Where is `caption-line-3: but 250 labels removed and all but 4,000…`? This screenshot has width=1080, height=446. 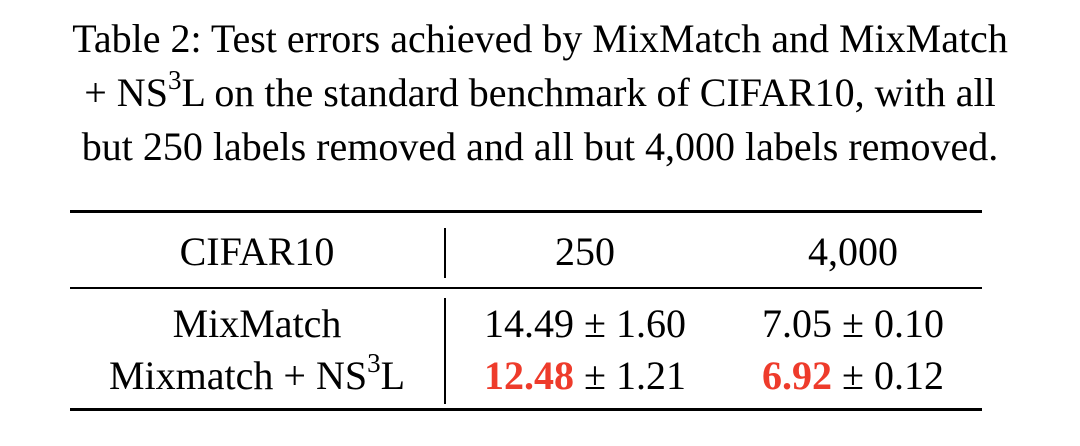
caption-line-3: but 250 labels removed and all but 4,000… is located at coordinates (540, 146).